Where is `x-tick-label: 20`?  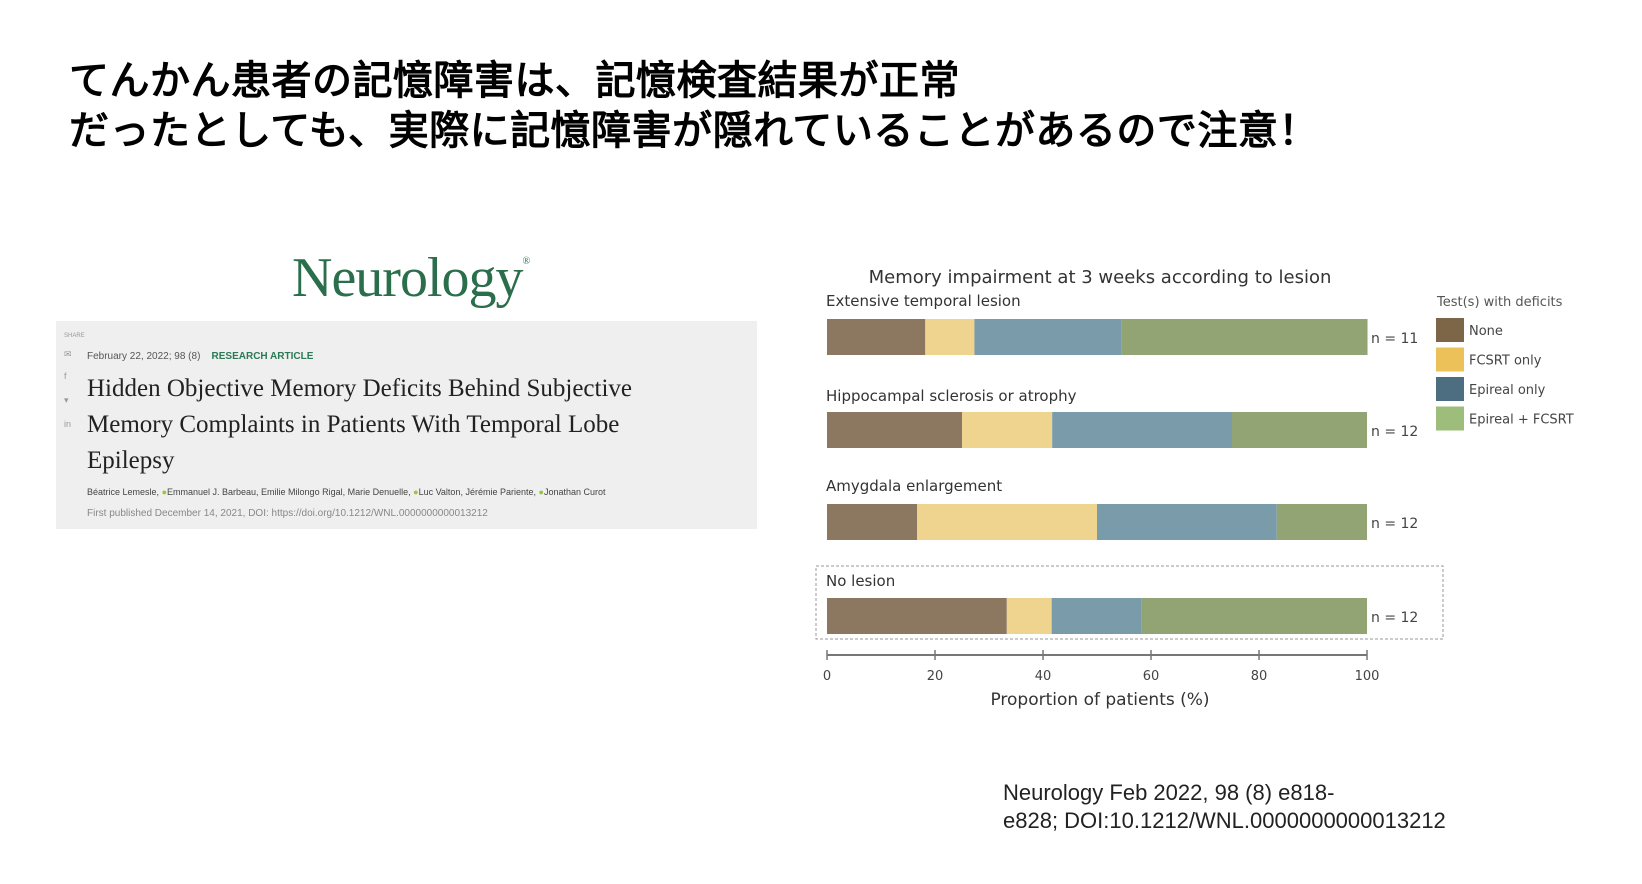 x-tick-label: 20 is located at coordinates (935, 676).